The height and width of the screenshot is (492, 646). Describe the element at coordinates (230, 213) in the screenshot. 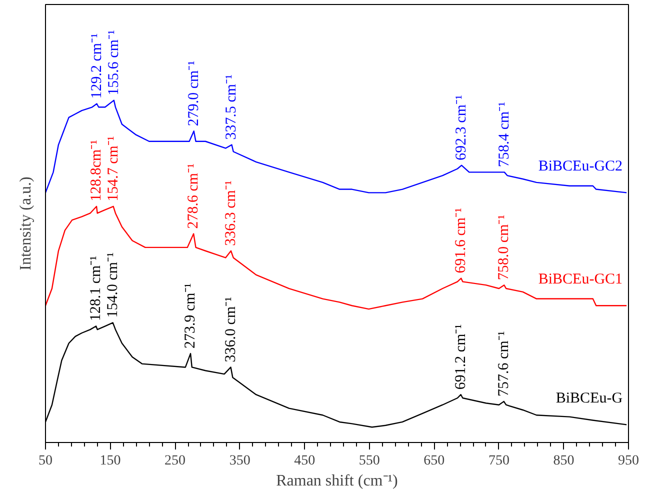

I see `annotation: 336.3 cm⁻¹` at that location.